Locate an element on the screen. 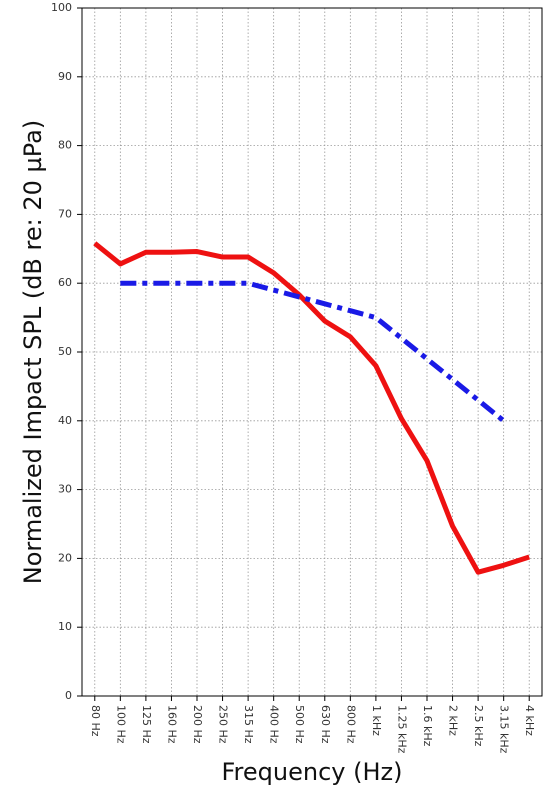 The image size is (550, 800). x-tick-label: 400 Hz is located at coordinates (274, 724).